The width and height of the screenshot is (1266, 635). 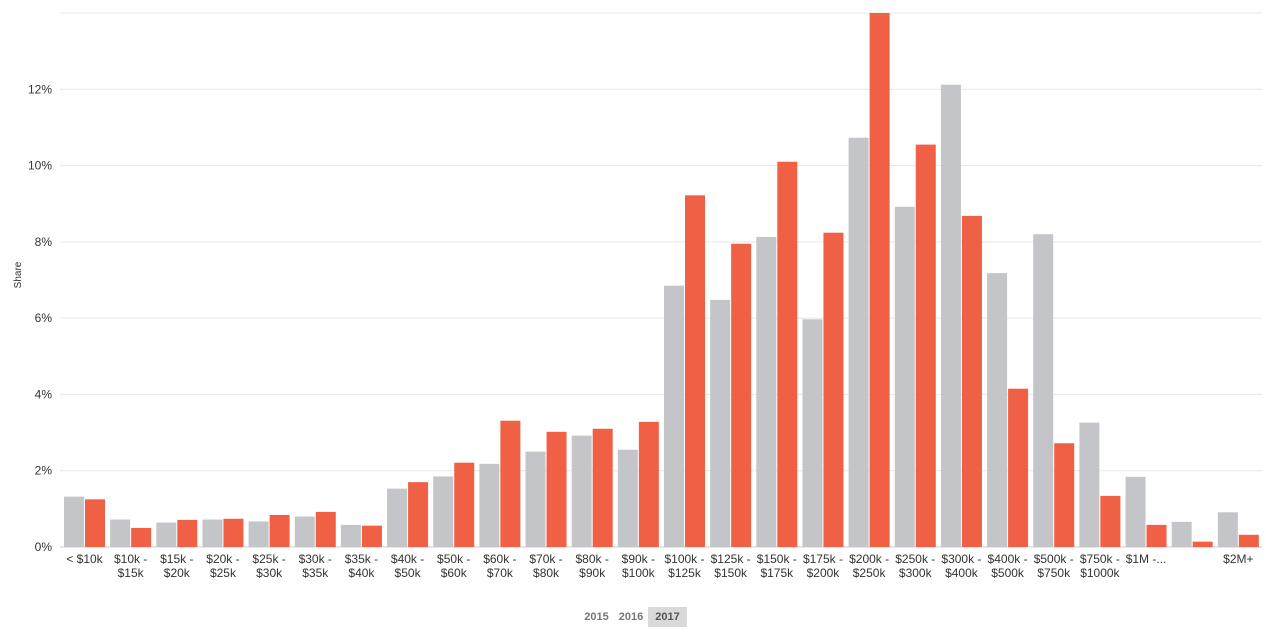 I want to click on x-tick-label: $35k -, so click(x=361, y=559).